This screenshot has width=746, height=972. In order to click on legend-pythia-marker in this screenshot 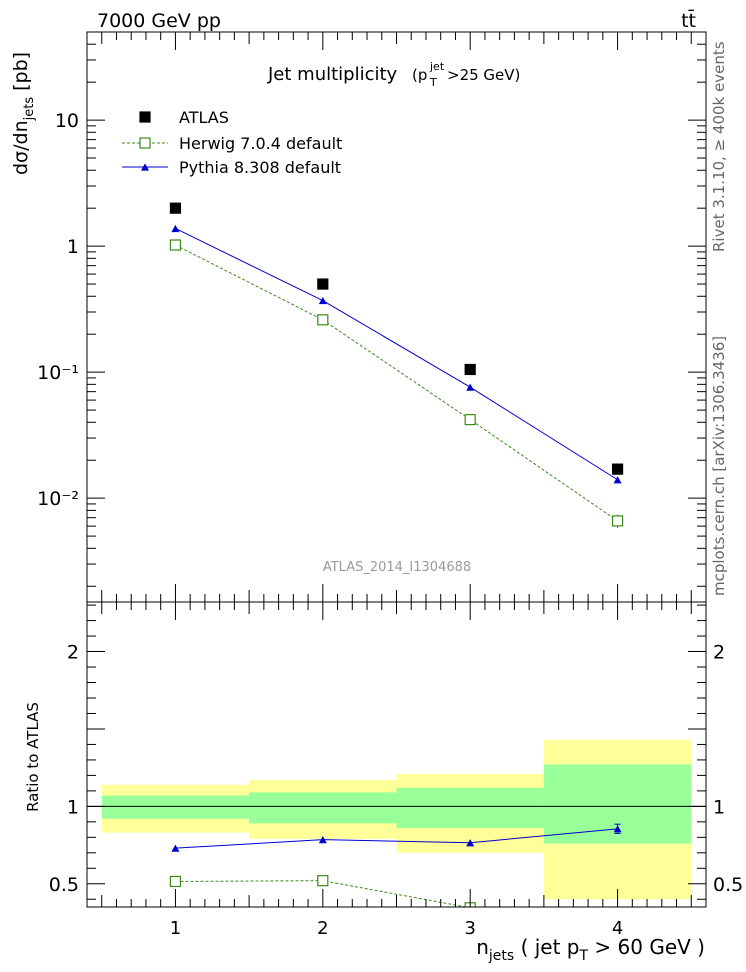, I will do `click(145, 167)`.